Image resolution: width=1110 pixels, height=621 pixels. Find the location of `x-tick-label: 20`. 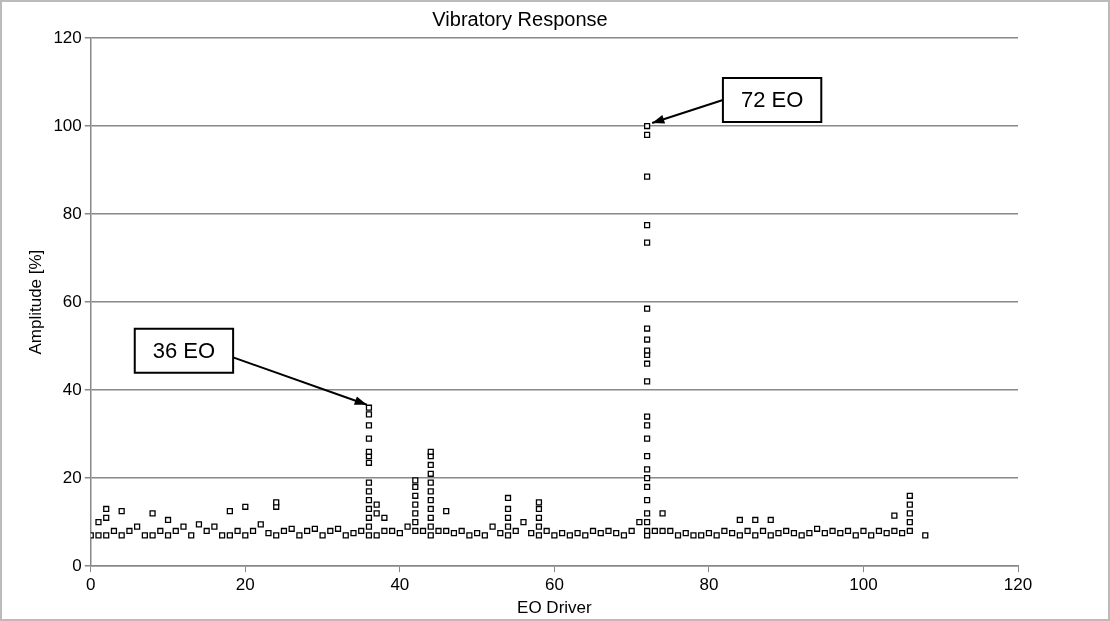

x-tick-label: 20 is located at coordinates (245, 585).